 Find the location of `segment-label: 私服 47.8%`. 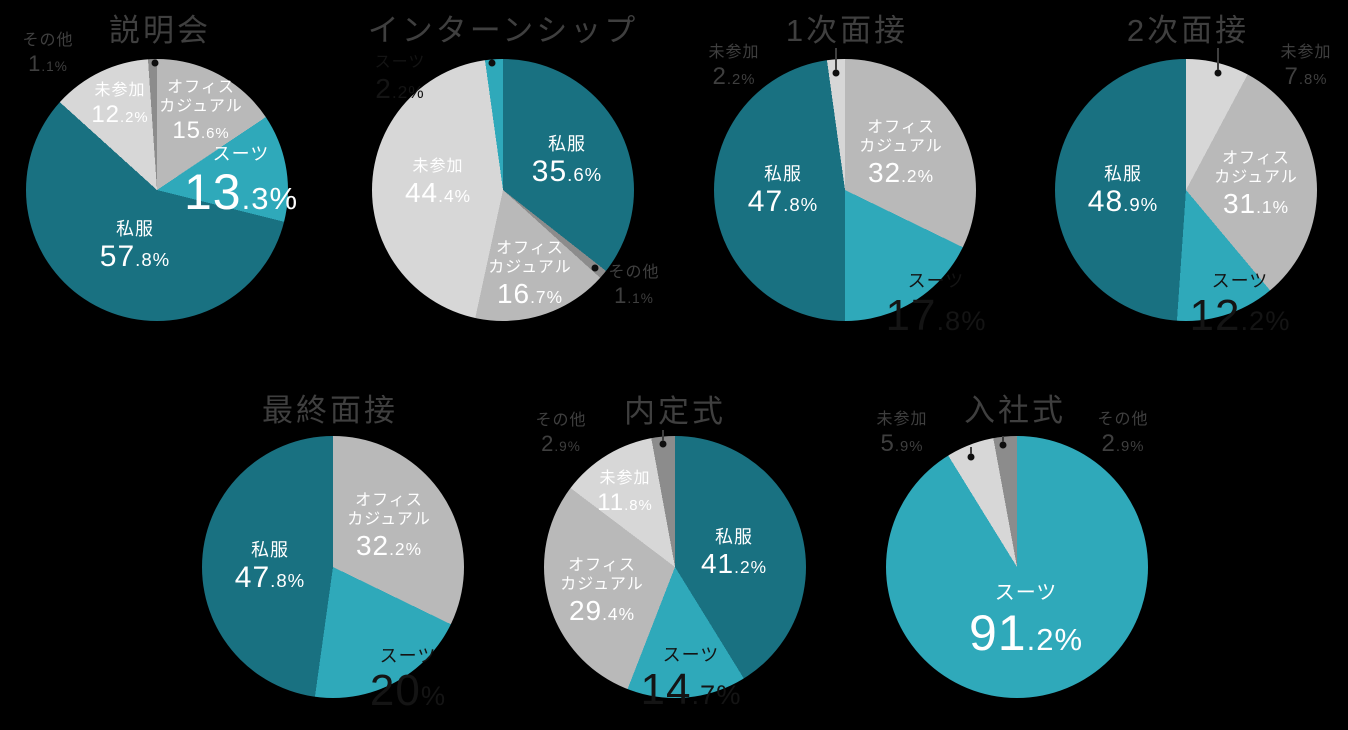

segment-label: 私服 47.8% is located at coordinates (783, 191).